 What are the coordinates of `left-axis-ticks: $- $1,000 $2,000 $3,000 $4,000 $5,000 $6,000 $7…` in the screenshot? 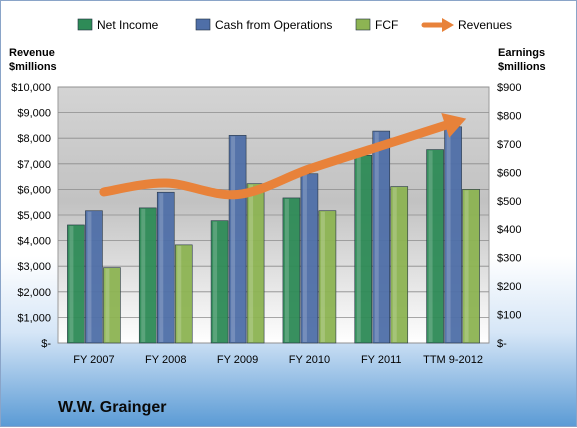 It's located at (31, 216).